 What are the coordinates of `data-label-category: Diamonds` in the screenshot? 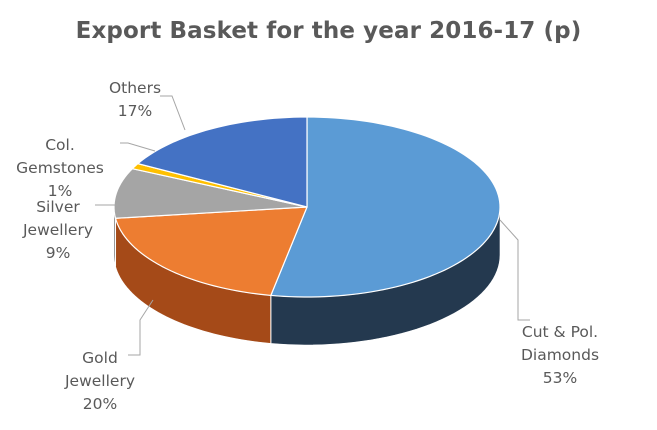 It's located at (560, 355).